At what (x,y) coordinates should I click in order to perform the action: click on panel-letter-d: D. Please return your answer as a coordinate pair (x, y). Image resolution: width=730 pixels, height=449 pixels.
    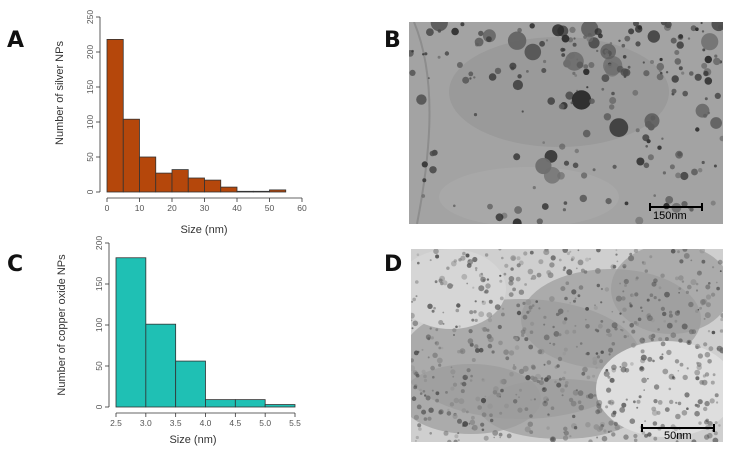
    Looking at the image, I should click on (393, 264).